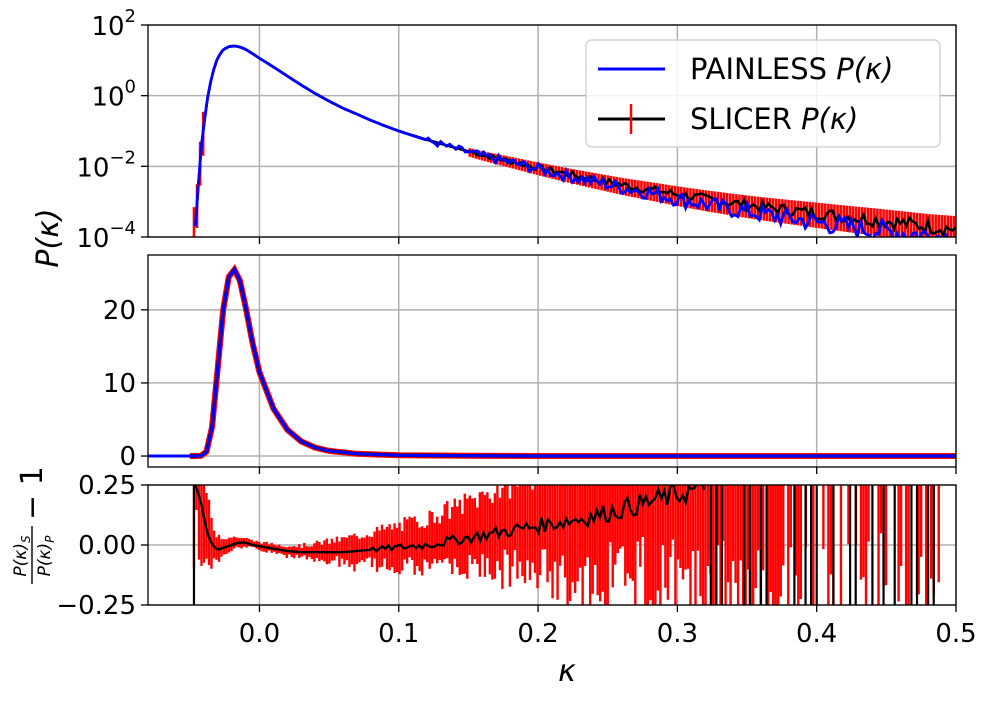 This screenshot has height=702, width=996. Describe the element at coordinates (677, 634) in the screenshot. I see `x-tick-label-3: 0.3` at that location.